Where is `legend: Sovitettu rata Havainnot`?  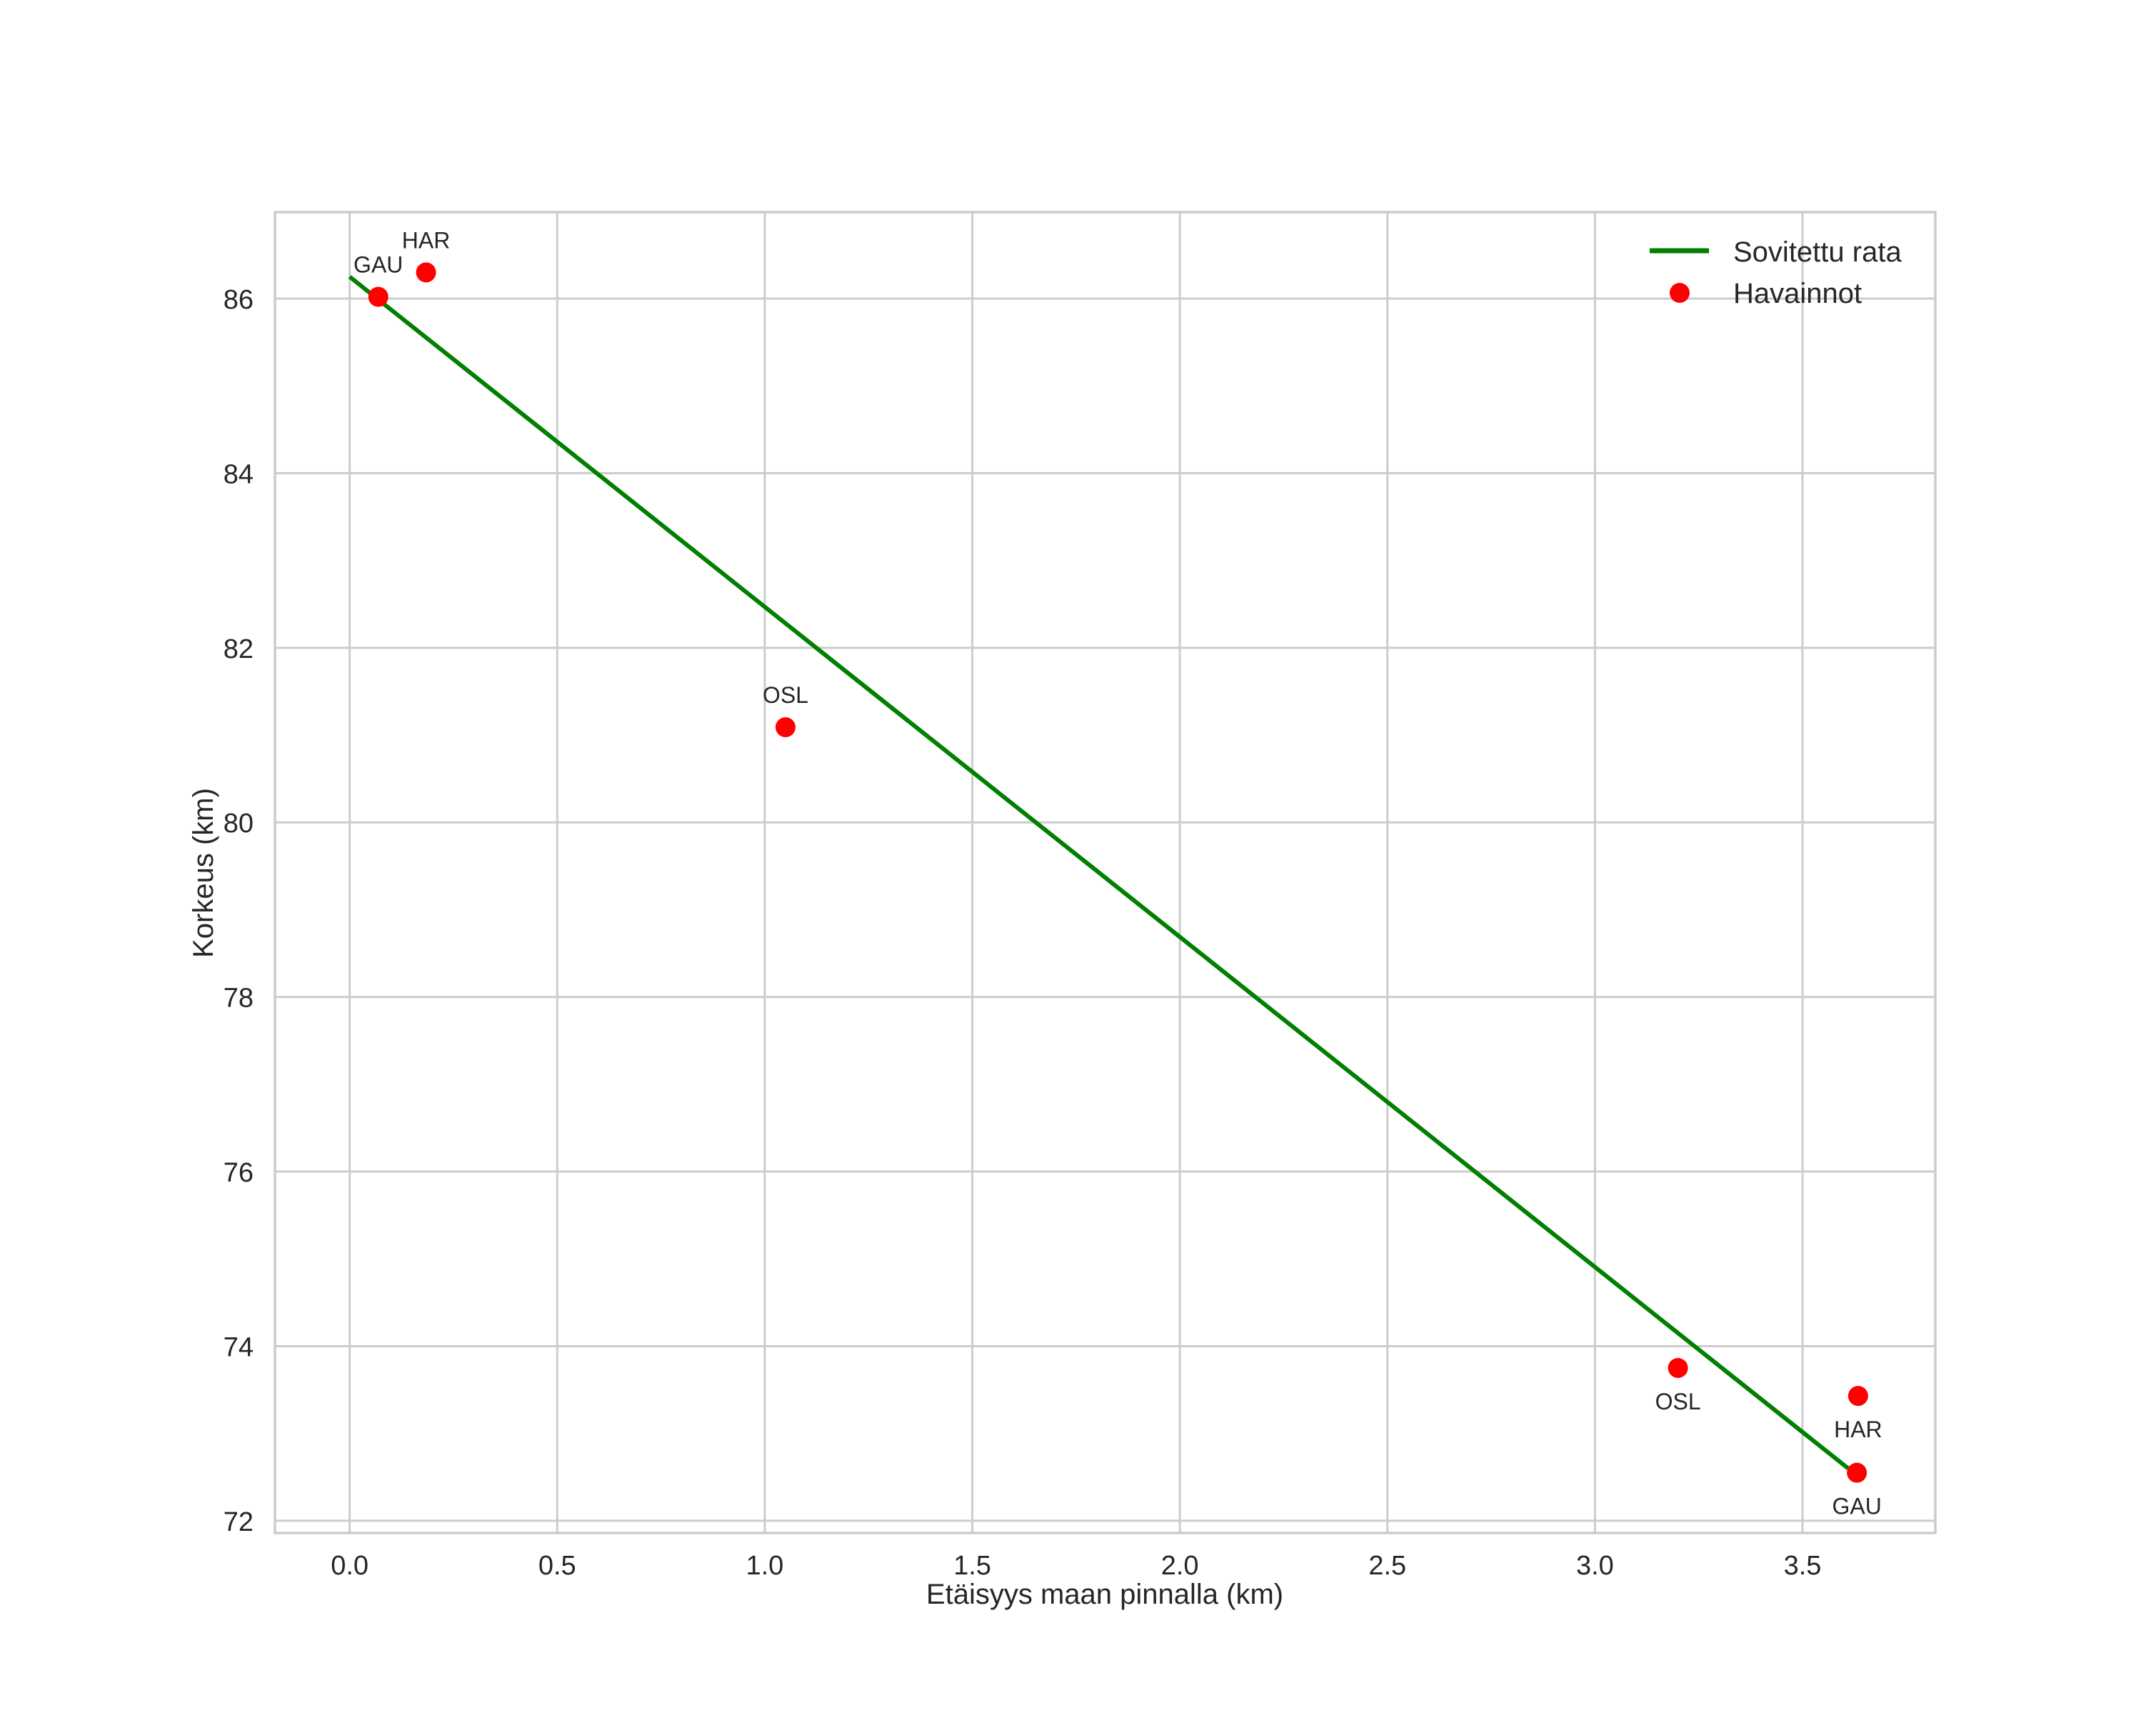
legend: Sovitettu rata Havainnot is located at coordinates (1776, 272).